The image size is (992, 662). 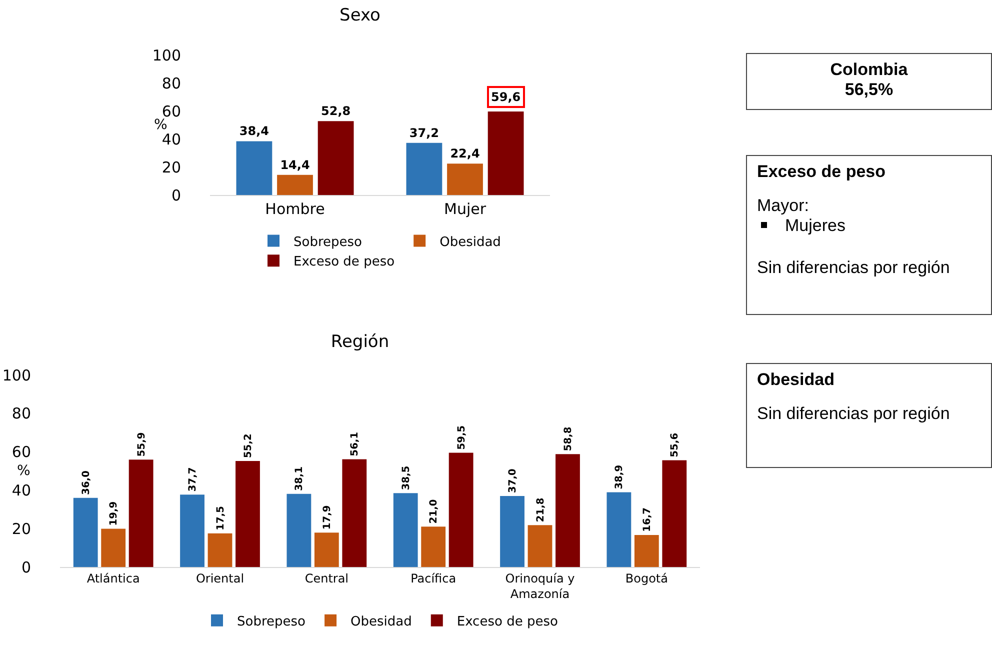 What do you see at coordinates (220, 518) in the screenshot?
I see `data-label: 17,5` at bounding box center [220, 518].